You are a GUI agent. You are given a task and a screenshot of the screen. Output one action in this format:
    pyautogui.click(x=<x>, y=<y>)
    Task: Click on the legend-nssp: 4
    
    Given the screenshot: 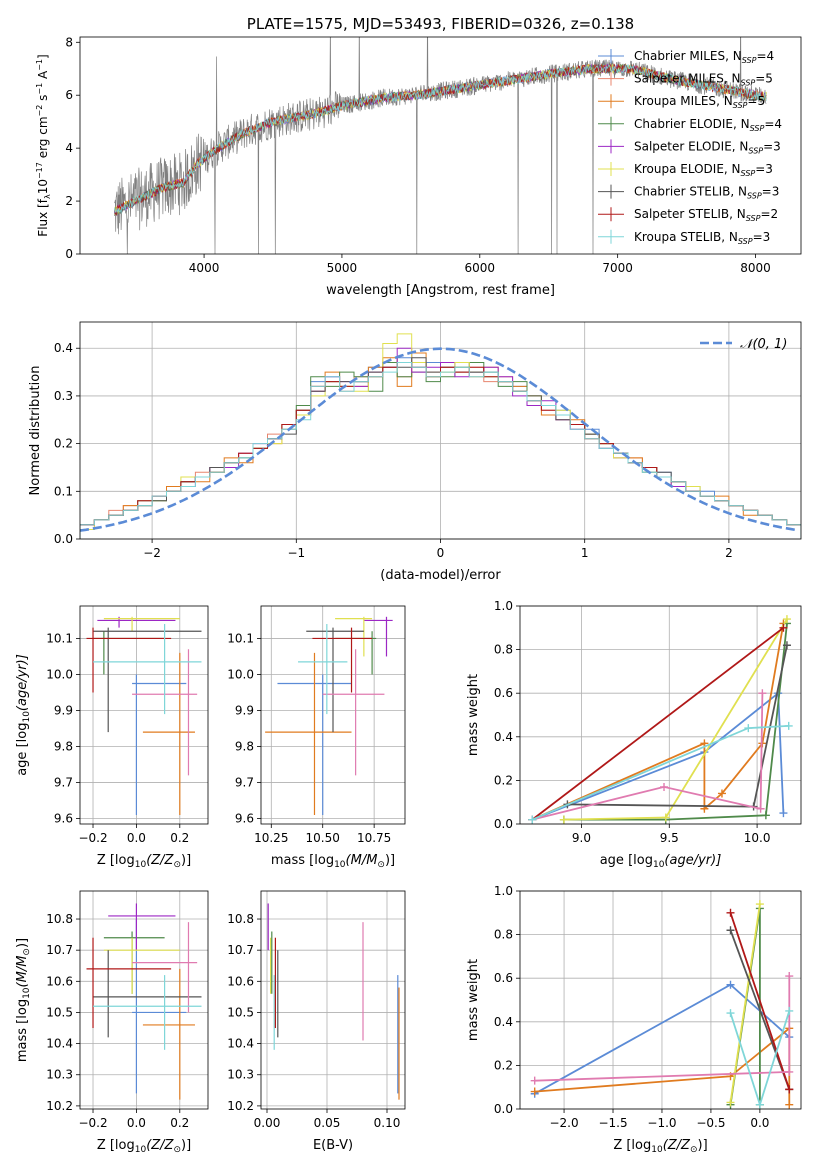 What is the action you would take?
    pyautogui.click(x=778, y=124)
    